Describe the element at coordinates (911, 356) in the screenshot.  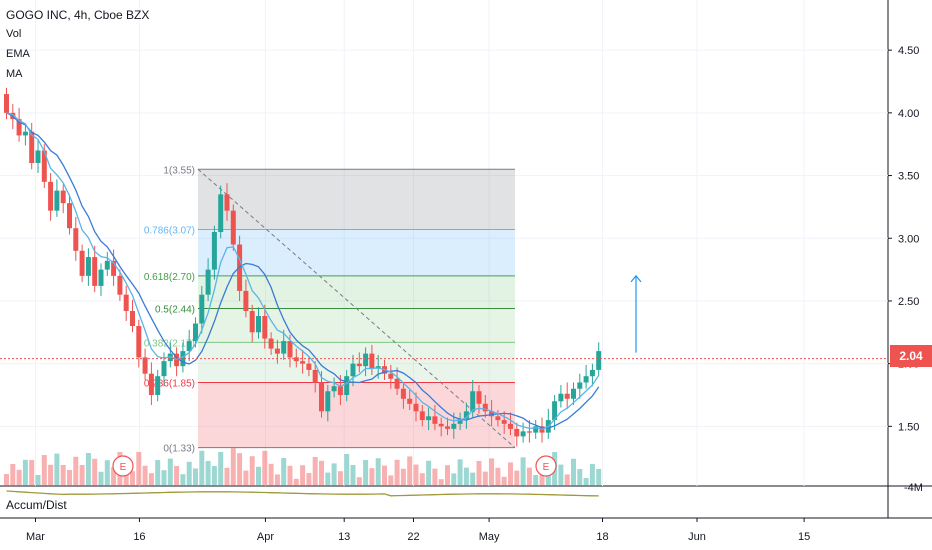
I see `price-tag: 2.04` at that location.